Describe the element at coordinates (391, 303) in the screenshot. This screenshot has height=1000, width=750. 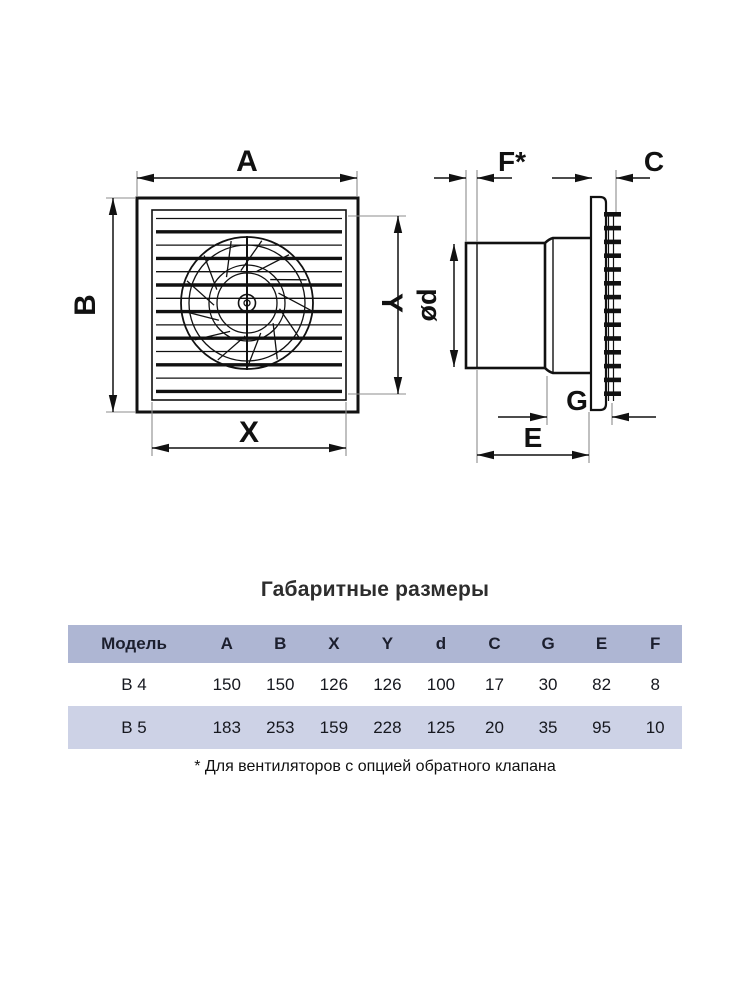
I see `dim-label-y: Y` at that location.